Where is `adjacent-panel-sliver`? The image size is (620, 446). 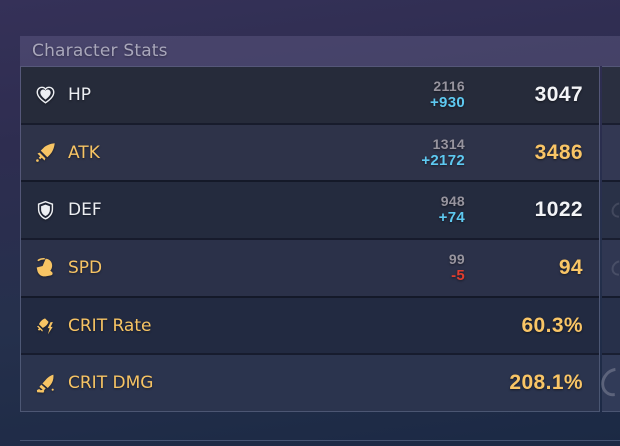
adjacent-panel-sliver is located at coordinates (607, 239).